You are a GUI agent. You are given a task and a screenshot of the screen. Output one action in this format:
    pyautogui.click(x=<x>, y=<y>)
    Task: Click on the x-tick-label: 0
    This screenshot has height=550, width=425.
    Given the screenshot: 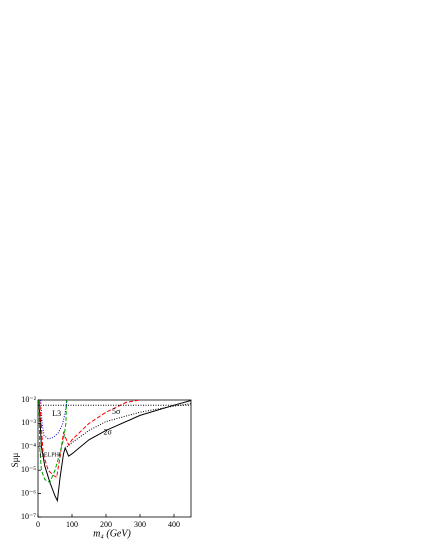 What is the action you would take?
    pyautogui.click(x=38, y=524)
    